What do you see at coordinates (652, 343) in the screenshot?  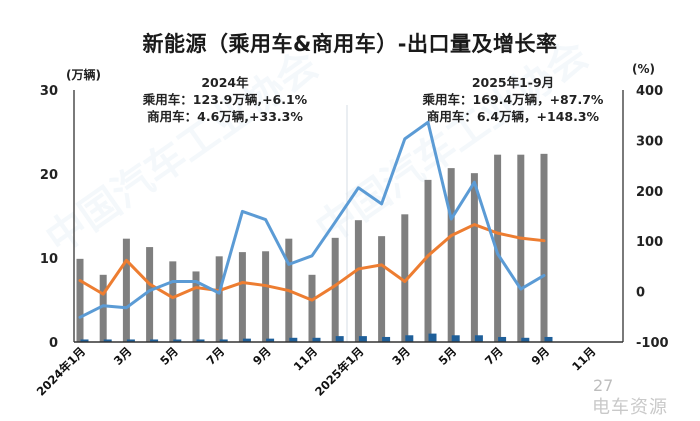 I see `right-axis-tick-label: -100` at bounding box center [652, 343].